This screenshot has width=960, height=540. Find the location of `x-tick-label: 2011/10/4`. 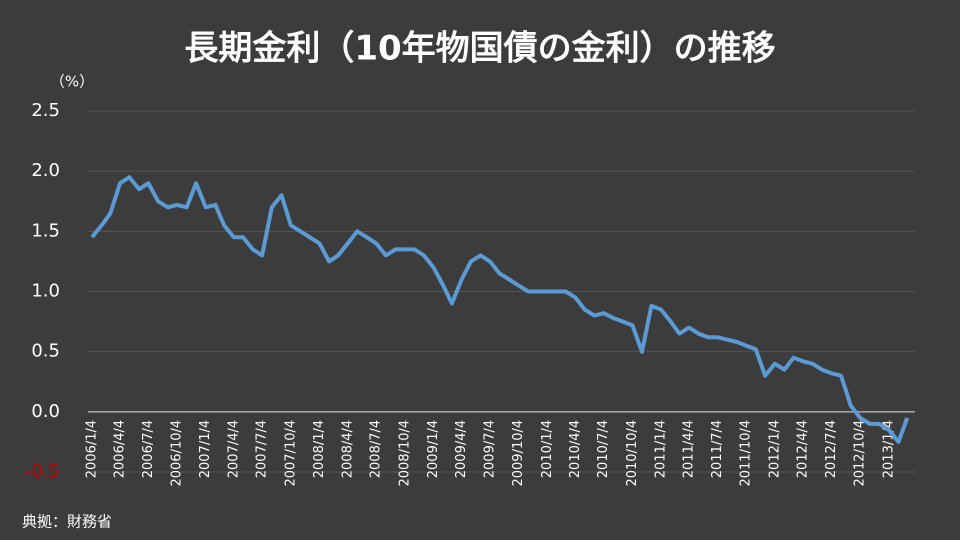

x-tick-label: 2011/10/4 is located at coordinates (746, 453).